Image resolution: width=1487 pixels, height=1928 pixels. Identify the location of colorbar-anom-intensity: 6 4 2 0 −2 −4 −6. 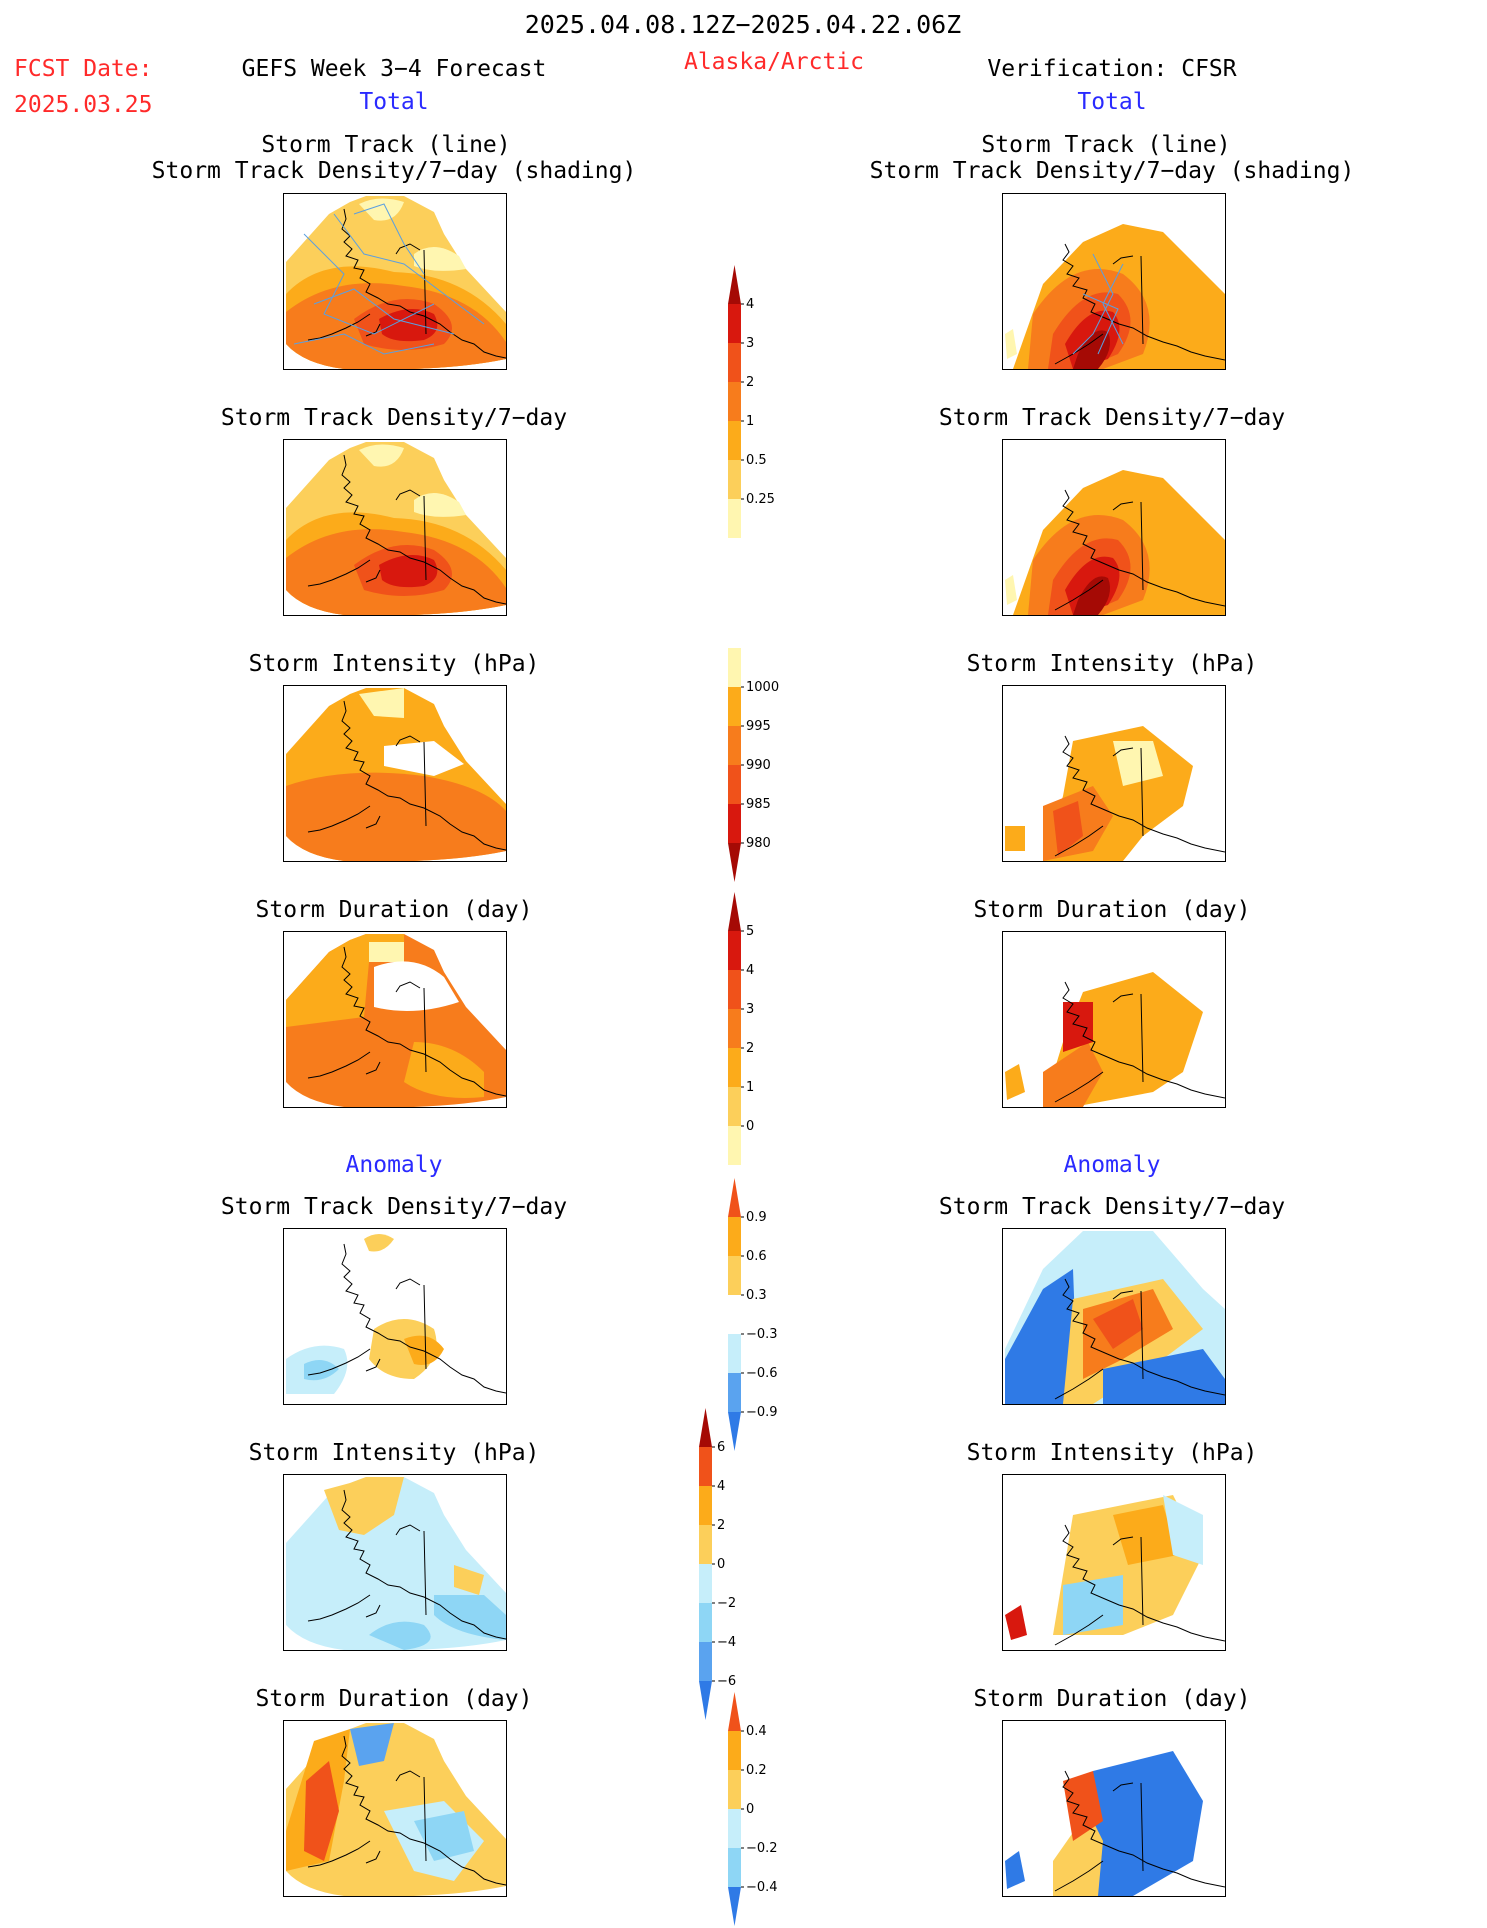
(737, 1570).